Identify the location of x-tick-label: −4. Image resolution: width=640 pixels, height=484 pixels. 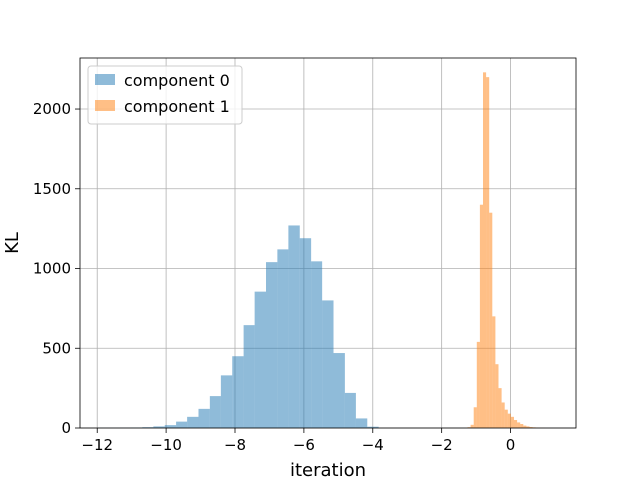
(373, 445).